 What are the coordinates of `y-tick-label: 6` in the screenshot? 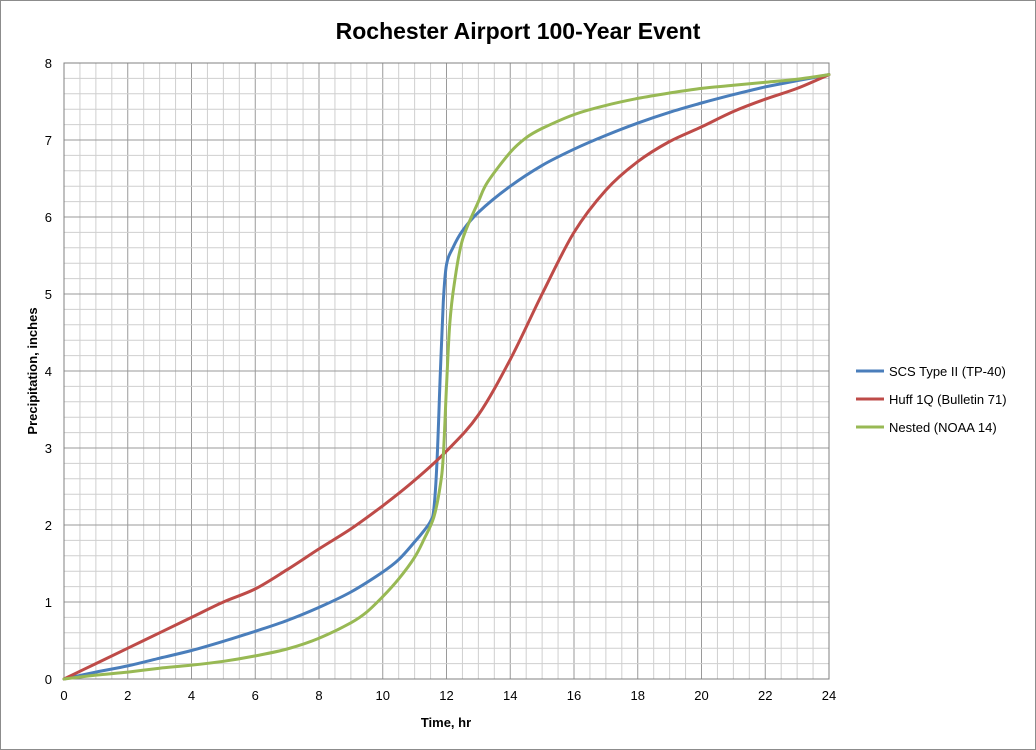 It's located at (48, 217).